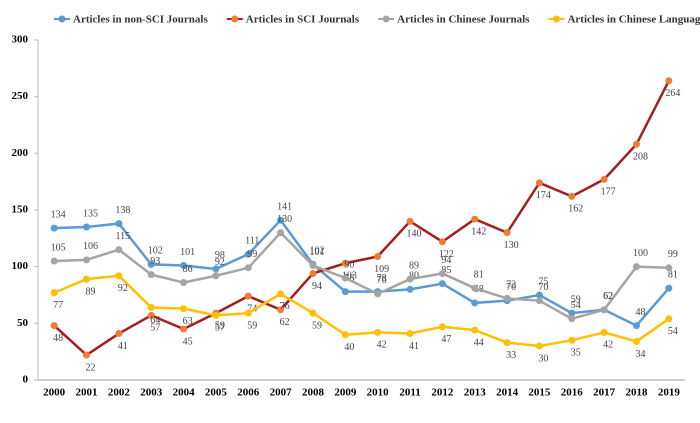 The width and height of the screenshot is (700, 423). Describe the element at coordinates (284, 206) in the screenshot. I see `data-label: 141` at that location.